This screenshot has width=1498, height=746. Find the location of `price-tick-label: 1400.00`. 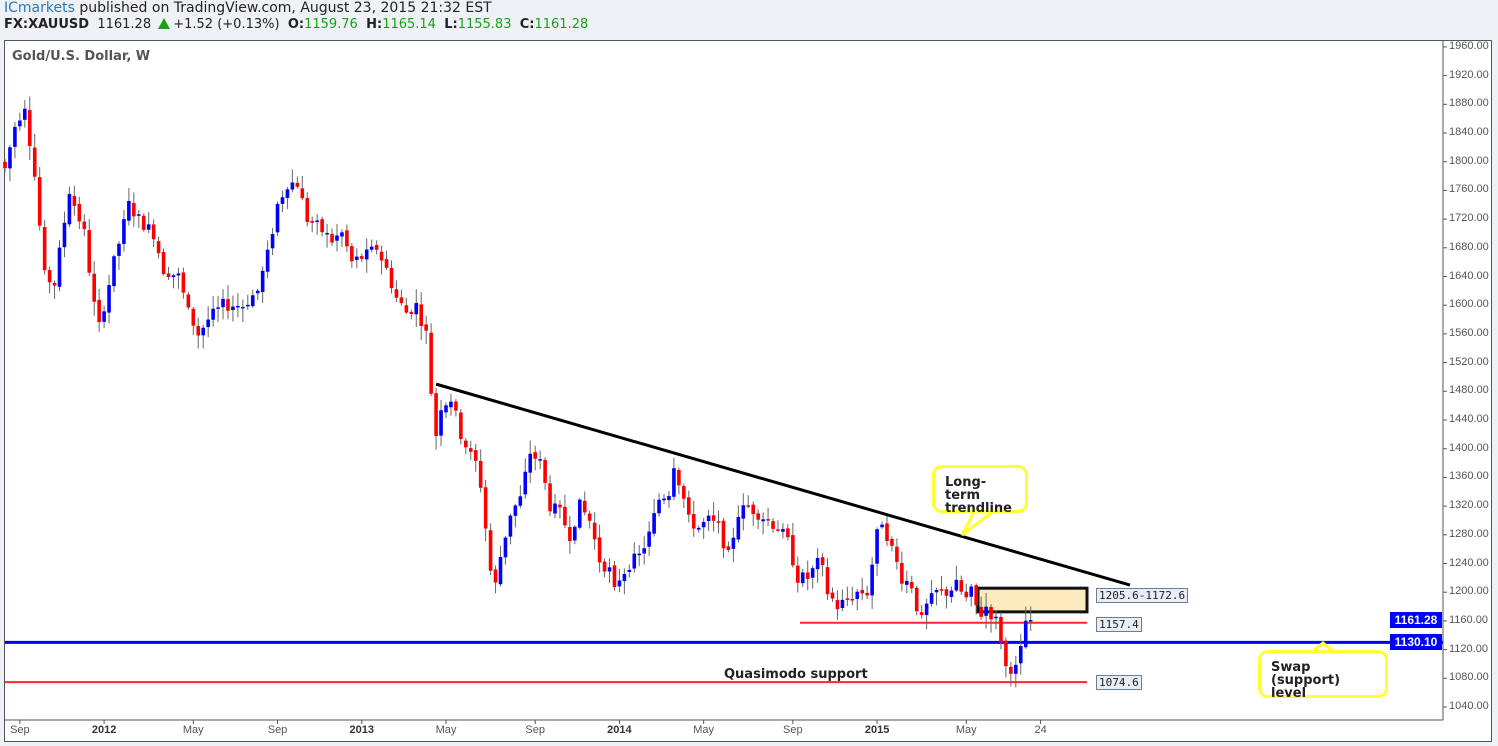

price-tick-label: 1400.00 is located at coordinates (1469, 447).